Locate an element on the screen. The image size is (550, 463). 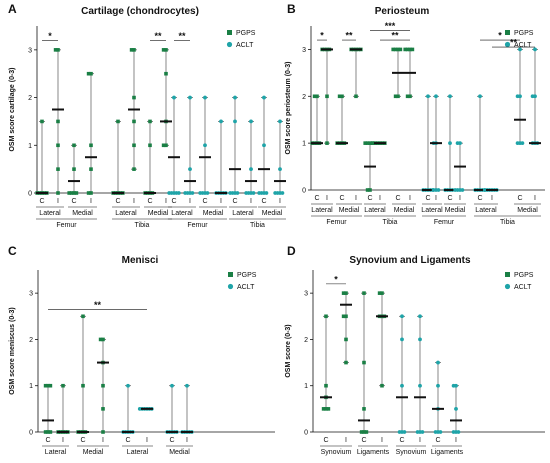
significance-label: *** is located at coordinates (390, 26).